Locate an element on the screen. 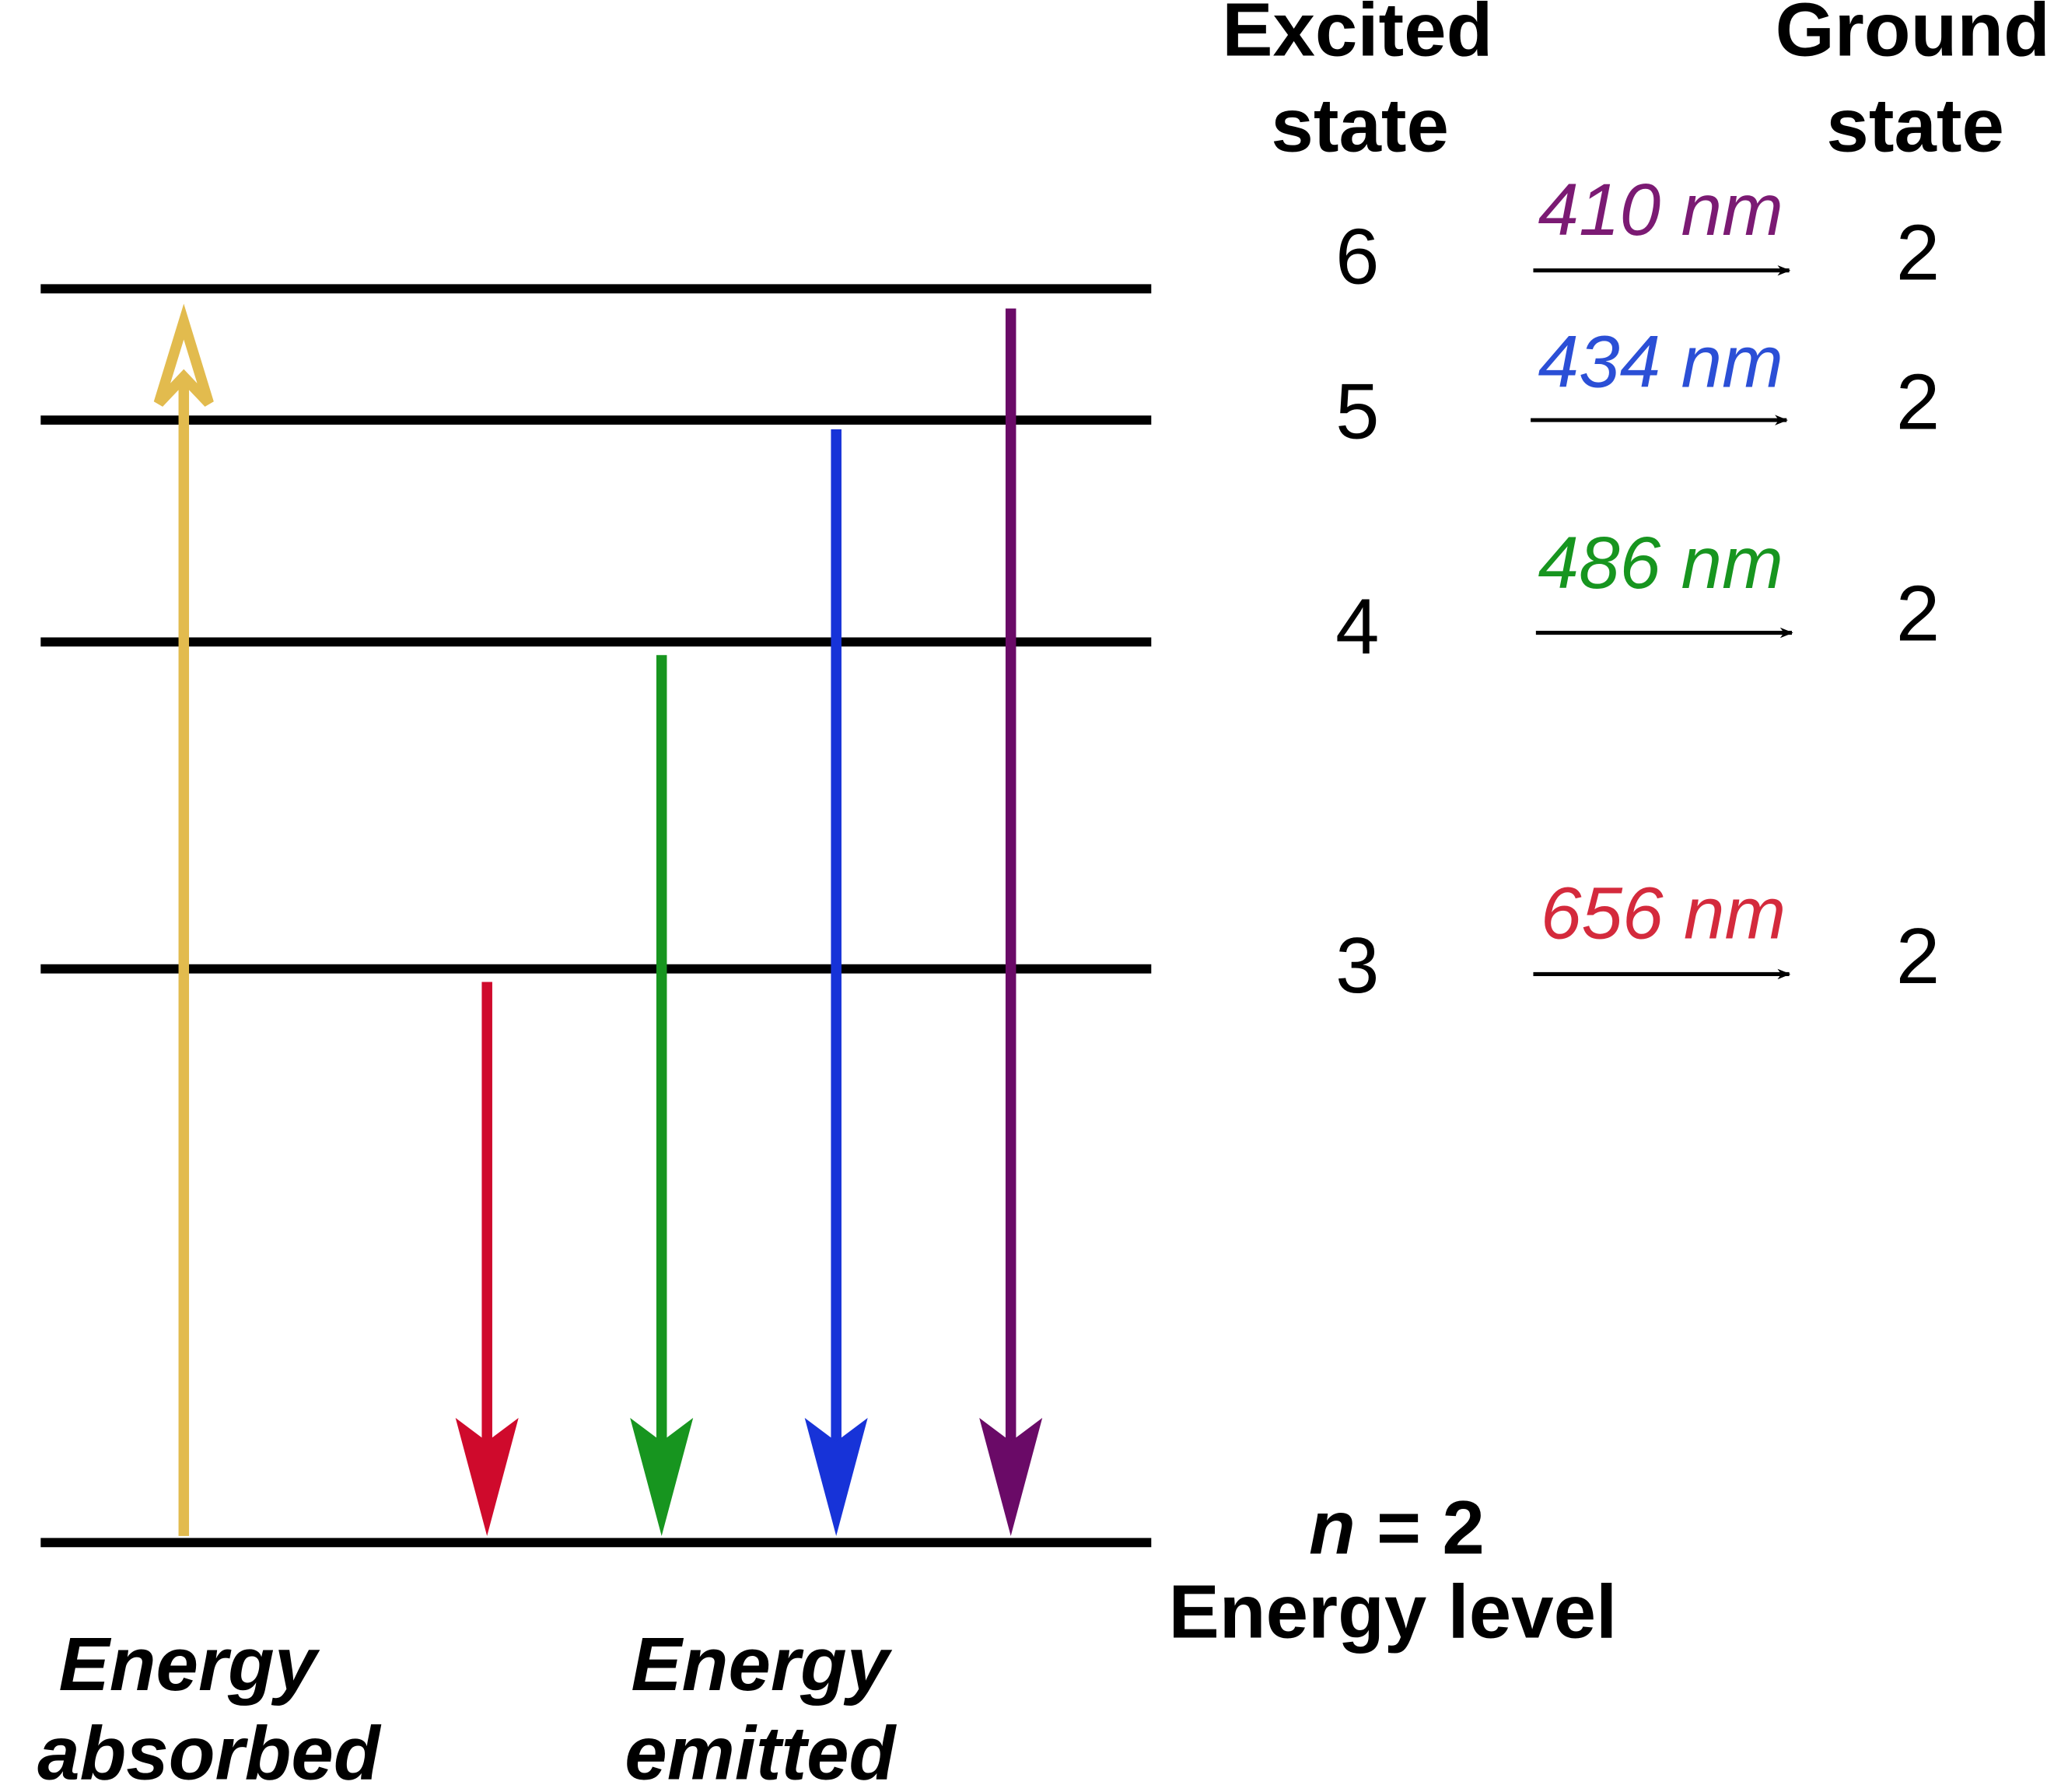 This screenshot has width=2061, height=1792. wavelength: 434 nm is located at coordinates (1660, 363).